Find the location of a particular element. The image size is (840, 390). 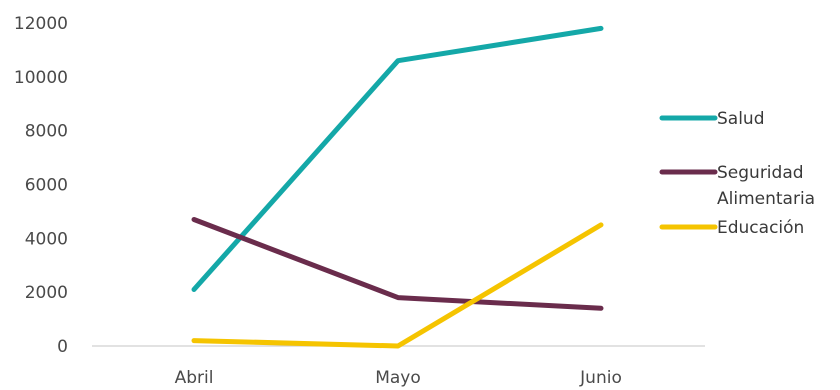

y-tick-label: 4000 is located at coordinates (46, 239).